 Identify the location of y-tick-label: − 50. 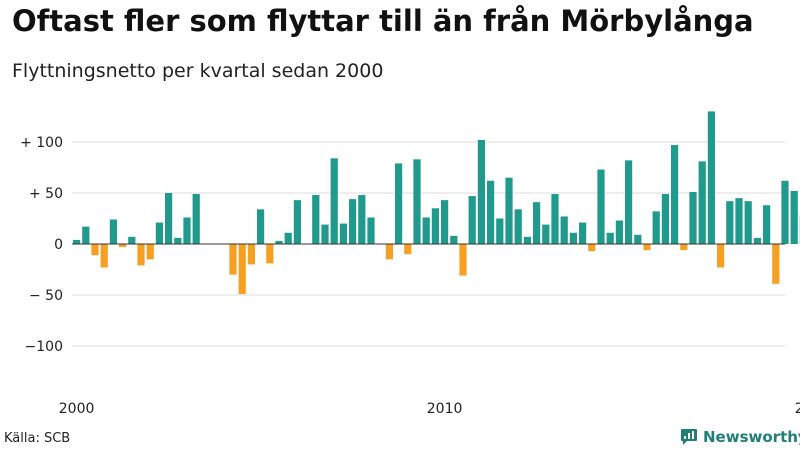
(46, 296).